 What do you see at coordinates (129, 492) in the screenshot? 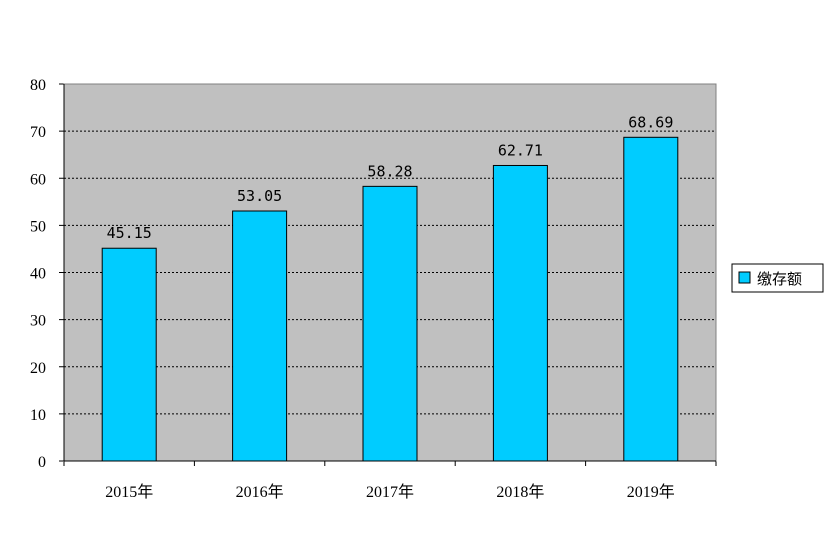
I see `x-tick-label: 2015年` at bounding box center [129, 492].